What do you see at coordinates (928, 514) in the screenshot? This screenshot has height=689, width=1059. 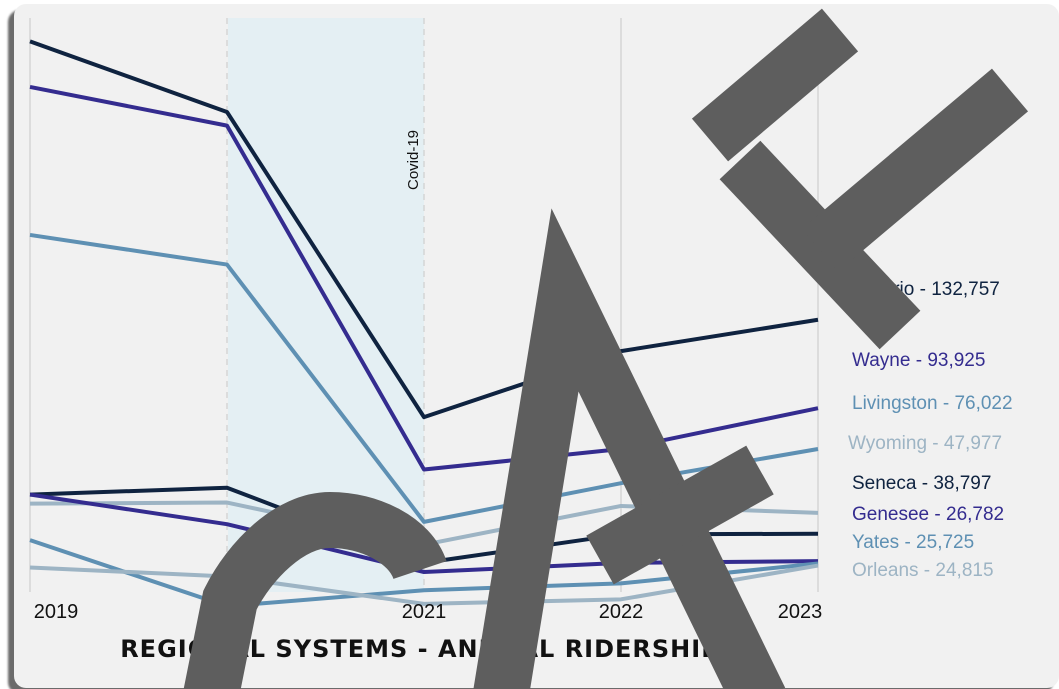 I see `series-label-genesee: Genesee - 26,782` at bounding box center [928, 514].